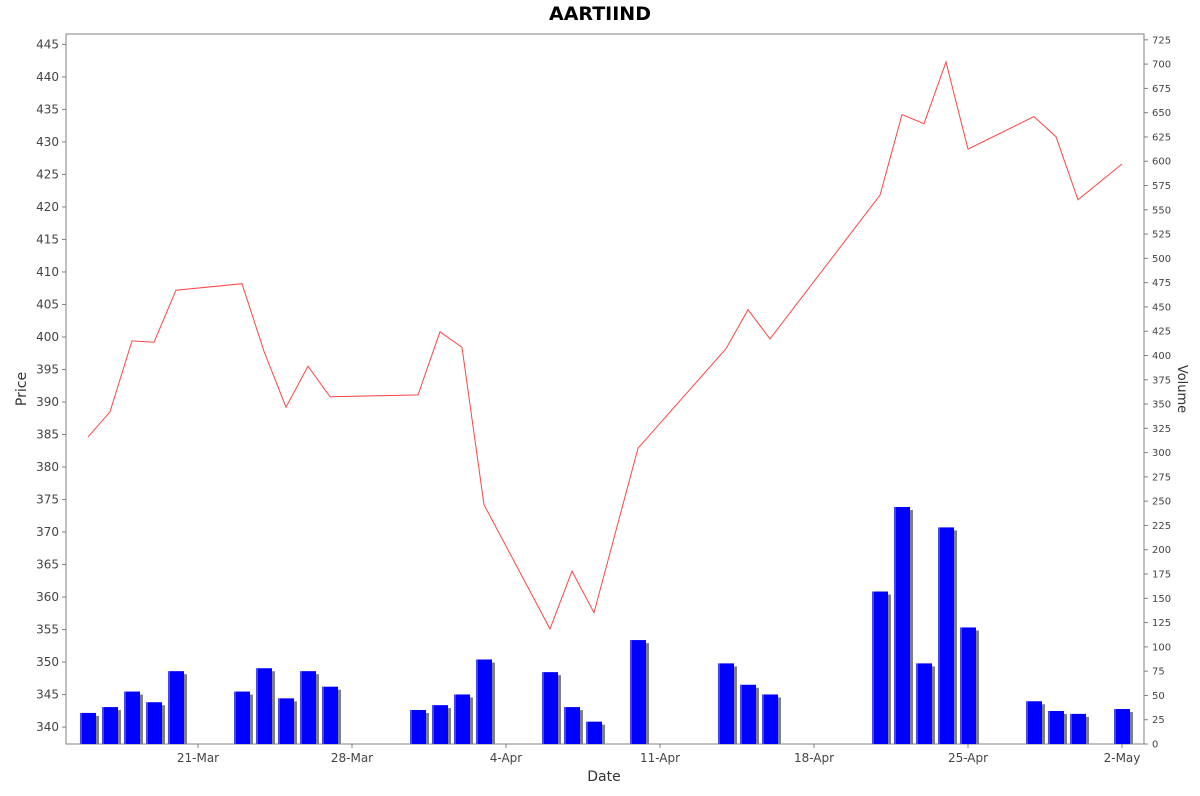 The width and height of the screenshot is (1200, 796). I want to click on price-tick-label: 445, so click(47, 44).